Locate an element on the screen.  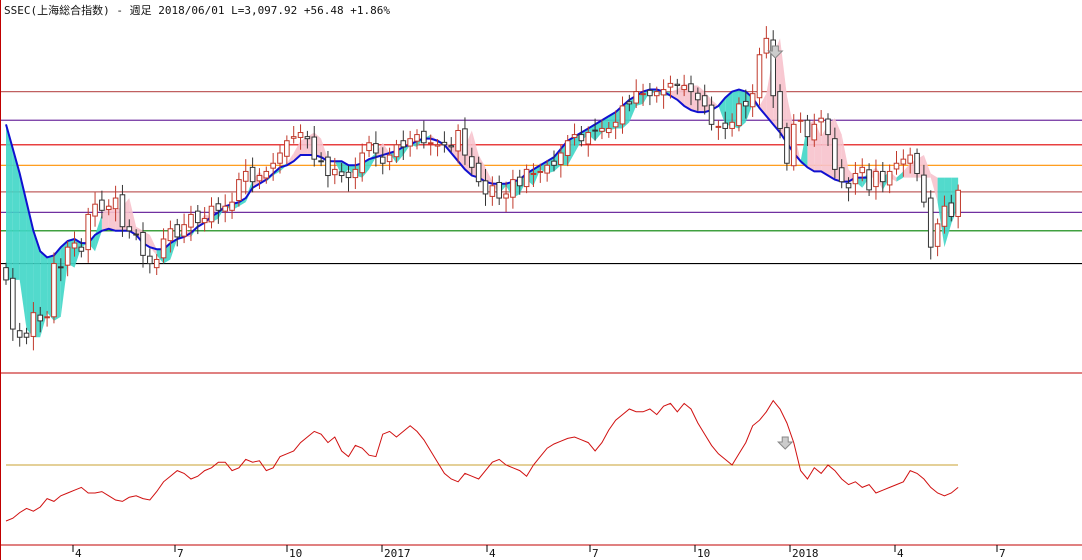
oscillator-sell-arrow-icon is located at coordinates (785, 443).